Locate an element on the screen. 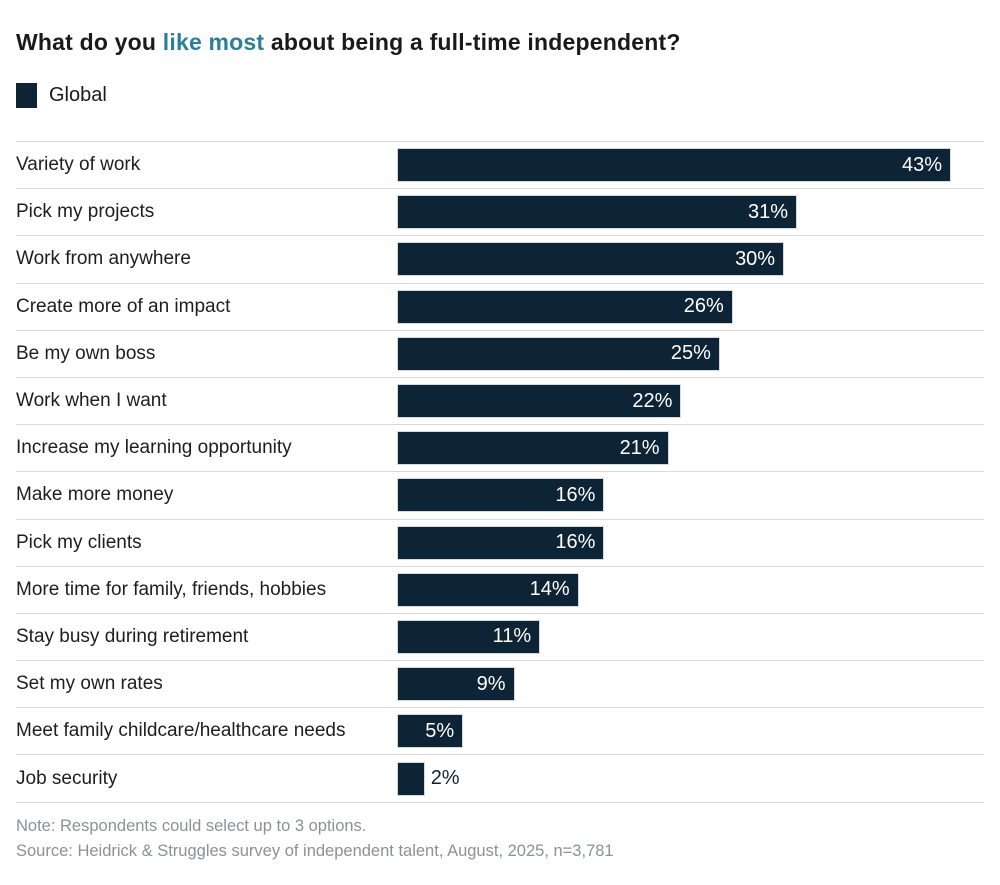 The height and width of the screenshot is (885, 1000). chart-row: Job security 2% is located at coordinates (500, 779).